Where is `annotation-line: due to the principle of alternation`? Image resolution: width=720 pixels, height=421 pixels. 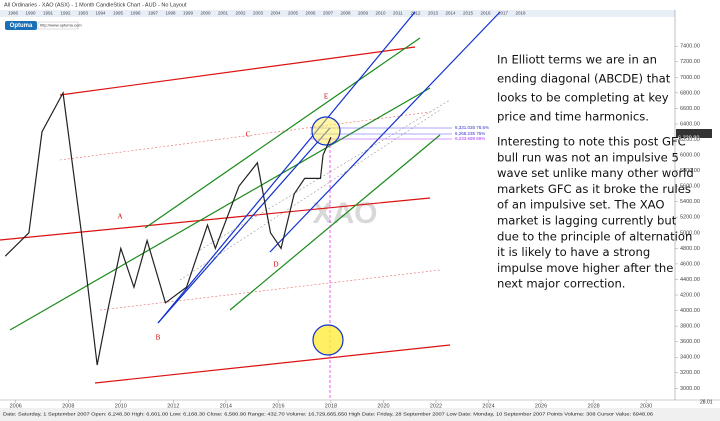 annotation-line: due to the principle of alternation is located at coordinates (594, 236).